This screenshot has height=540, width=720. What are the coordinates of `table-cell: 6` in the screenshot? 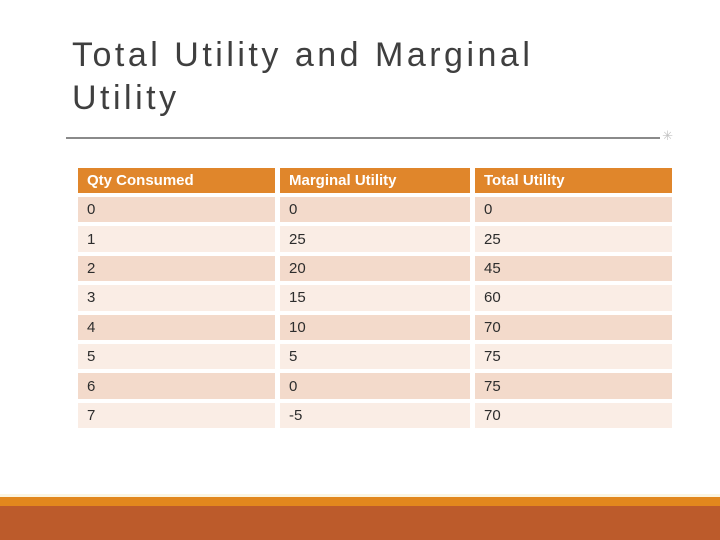 It's located at (176, 386).